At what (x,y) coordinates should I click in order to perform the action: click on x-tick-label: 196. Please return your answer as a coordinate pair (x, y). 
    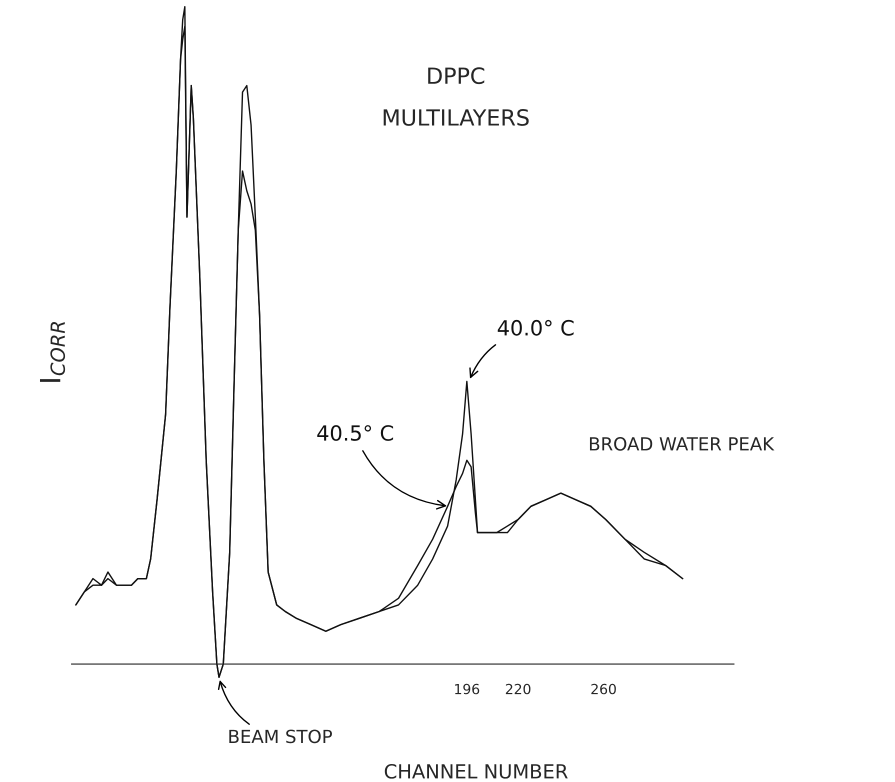
    Looking at the image, I should click on (467, 689).